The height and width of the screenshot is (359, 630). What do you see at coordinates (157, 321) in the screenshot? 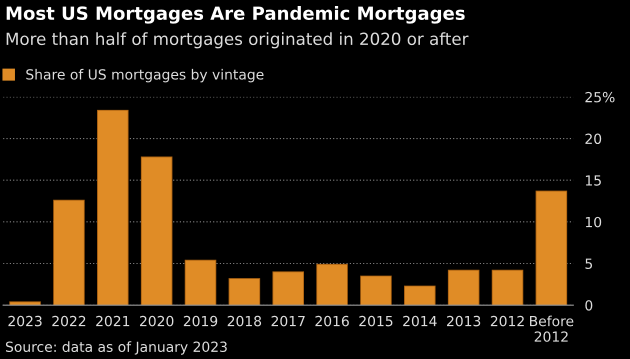
I see `x-tick-label: 2020` at bounding box center [157, 321].